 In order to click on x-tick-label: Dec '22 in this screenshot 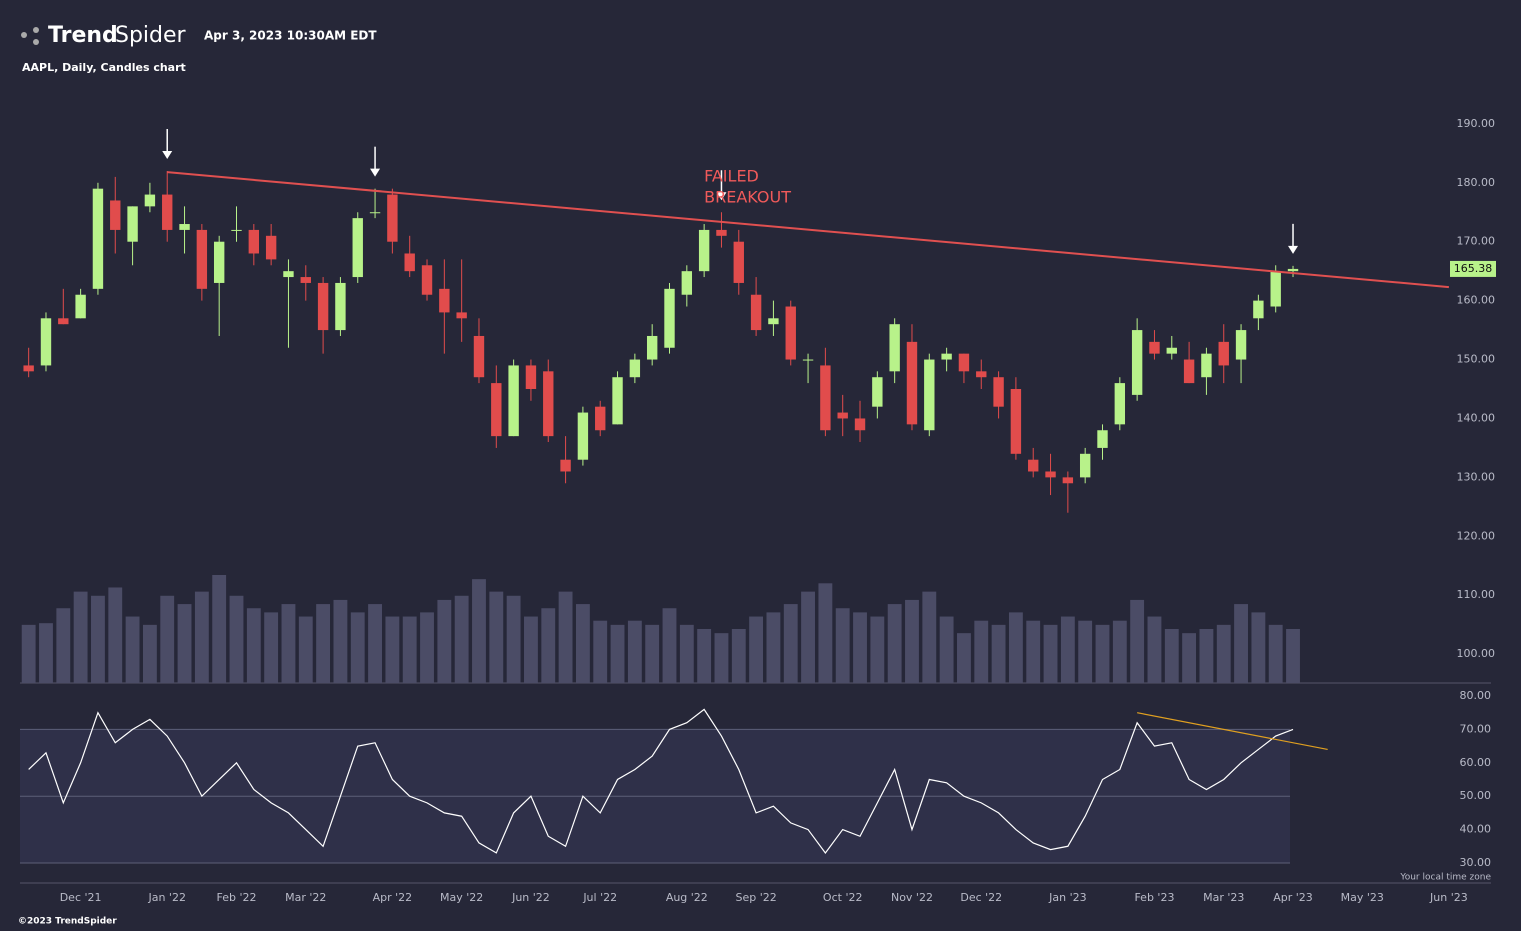, I will do `click(981, 897)`.